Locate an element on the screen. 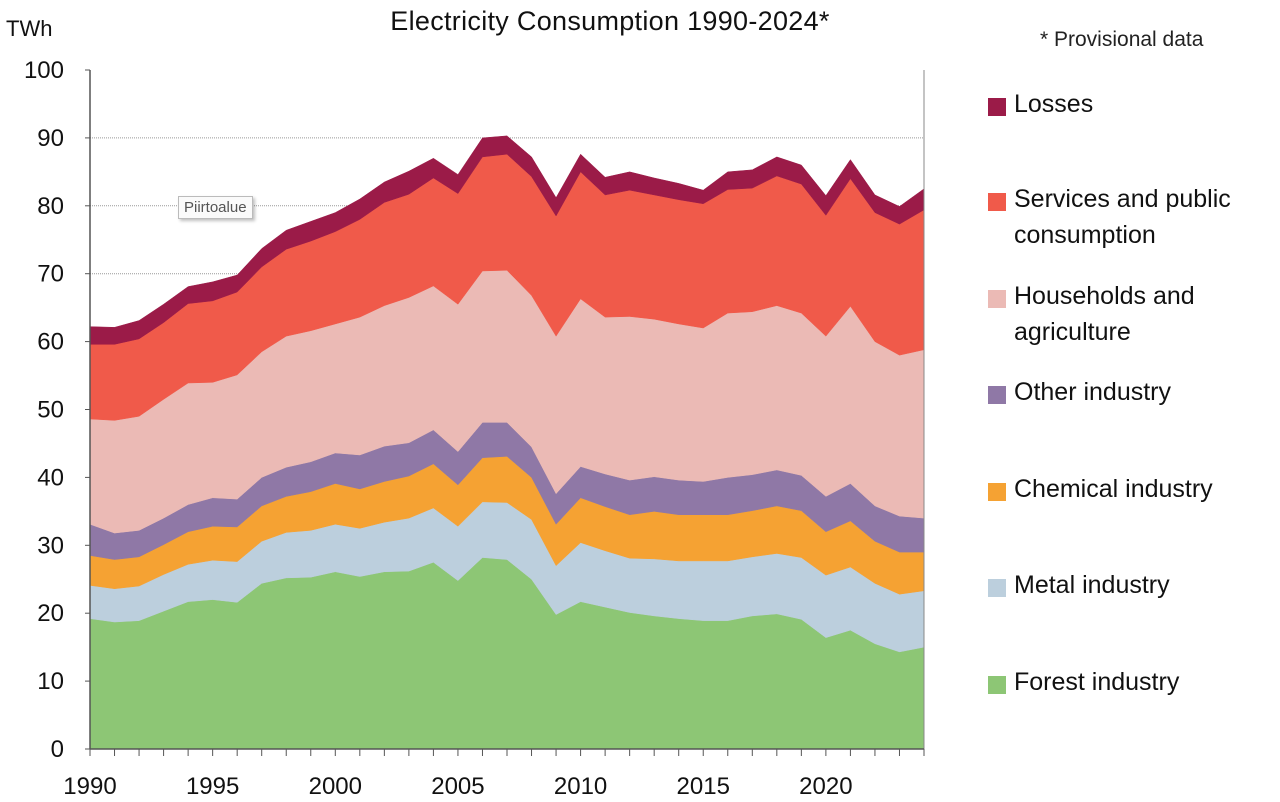 The width and height of the screenshot is (1280, 802). x-tick-label: 2000 is located at coordinates (335, 786).